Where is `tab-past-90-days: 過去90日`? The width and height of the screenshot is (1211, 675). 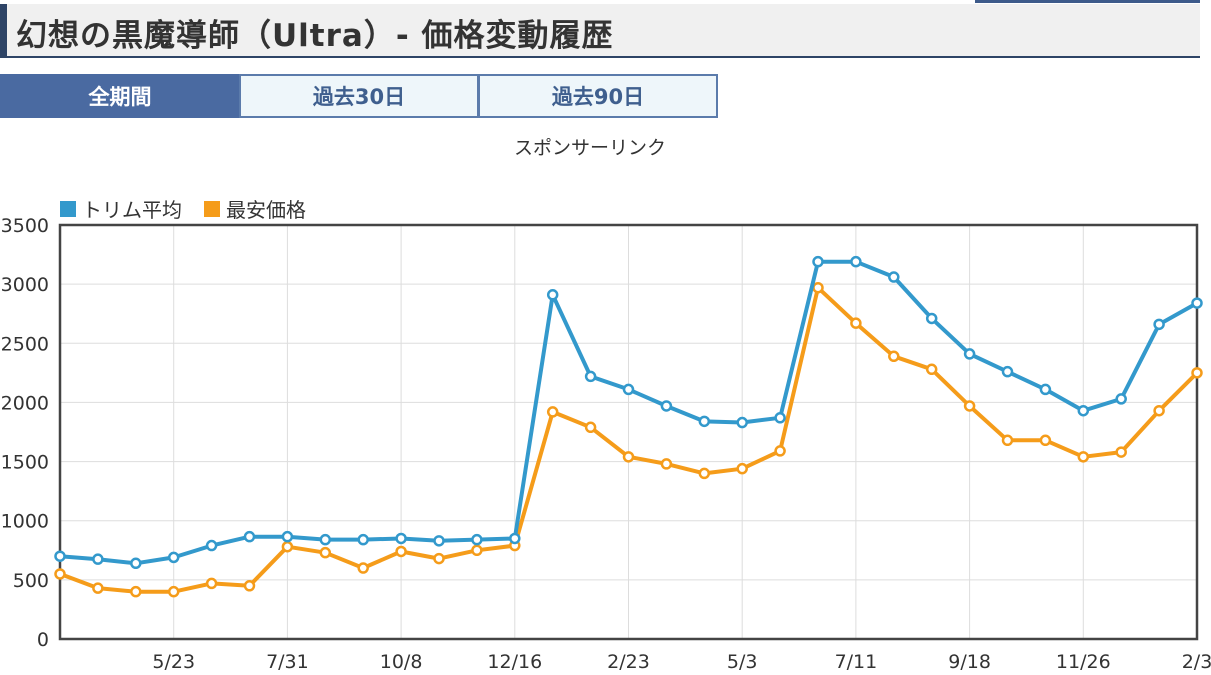
tab-past-90-days: 過去90日 is located at coordinates (598, 96).